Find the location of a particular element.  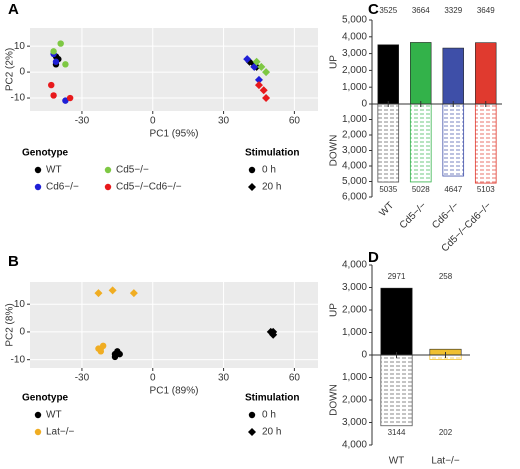

x-axis-label: PC1 (89%) is located at coordinates (174, 391).